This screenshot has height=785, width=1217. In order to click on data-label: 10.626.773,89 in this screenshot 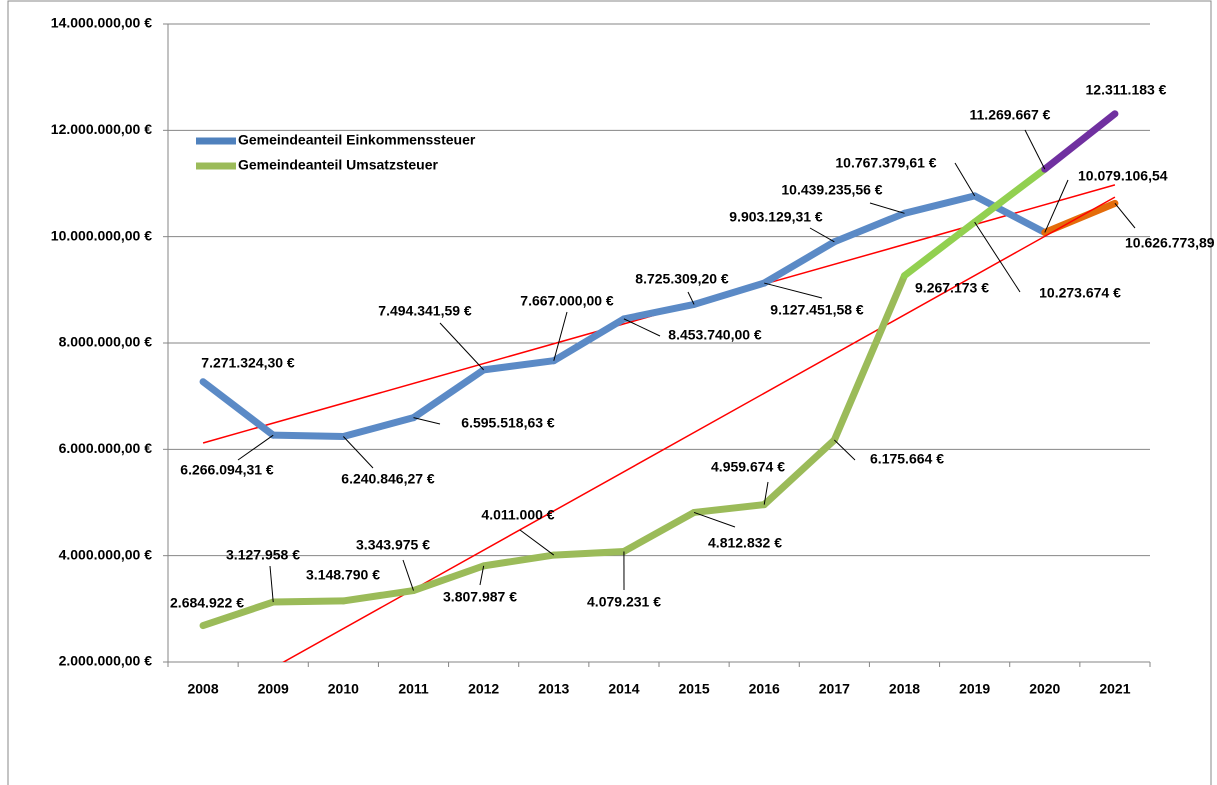, I will do `click(1170, 243)`.